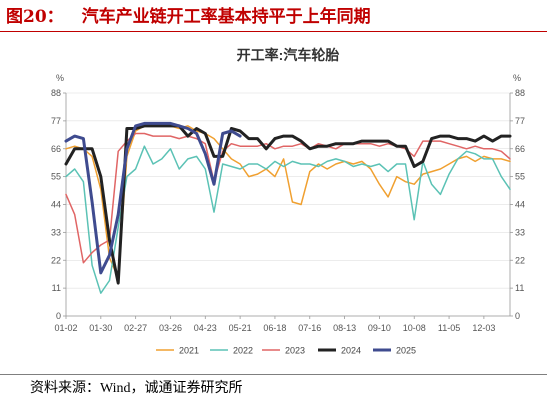  I want to click on source-rule, so click(273, 374).